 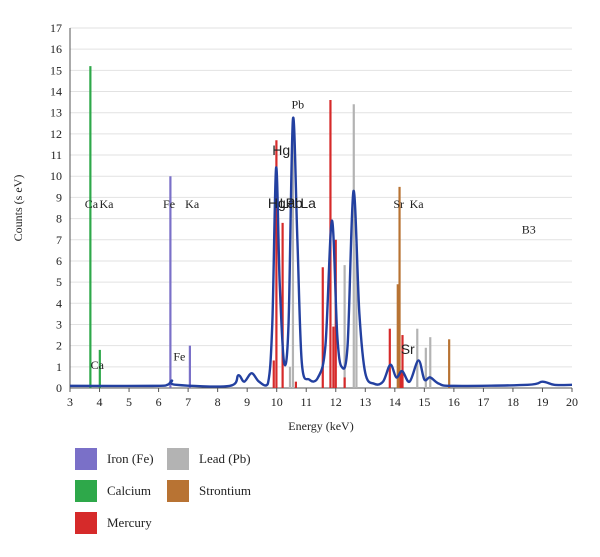 I want to click on x-tick-label: 9, so click(x=247, y=402).